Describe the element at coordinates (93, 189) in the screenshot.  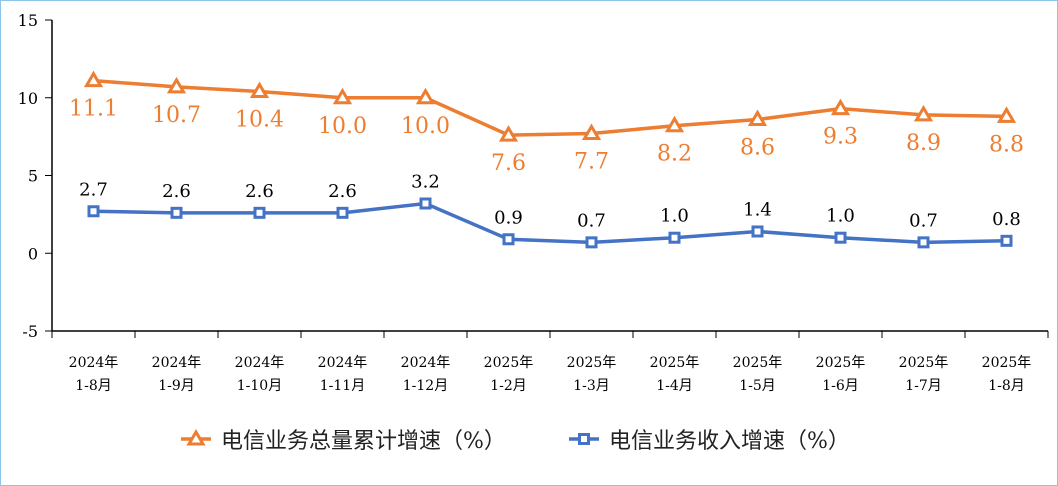
I see `data-label: 2.7` at that location.